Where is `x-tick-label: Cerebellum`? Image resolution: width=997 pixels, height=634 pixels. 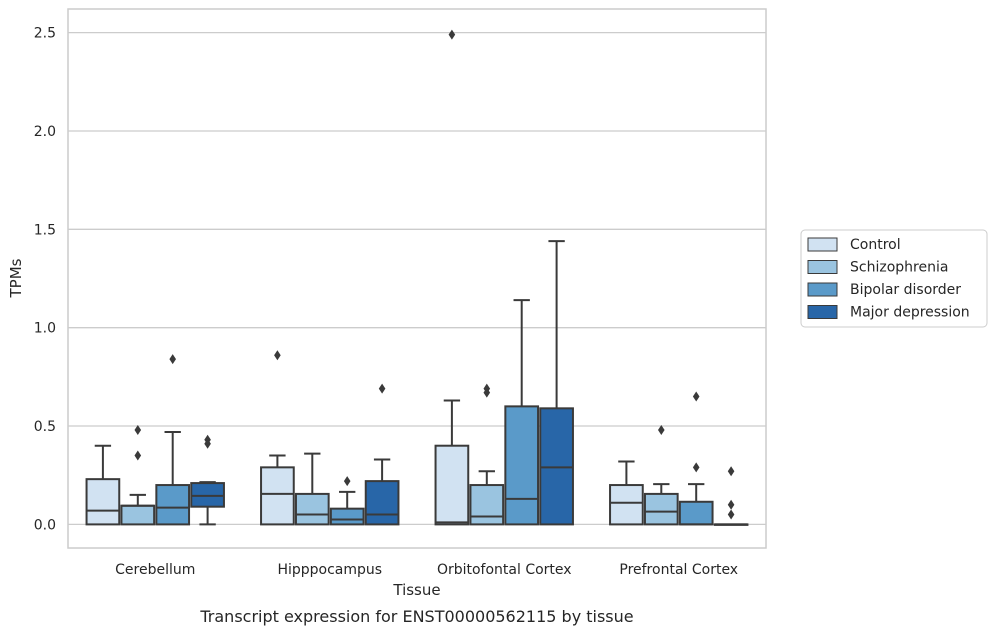 x-tick-label: Cerebellum is located at coordinates (155, 570).